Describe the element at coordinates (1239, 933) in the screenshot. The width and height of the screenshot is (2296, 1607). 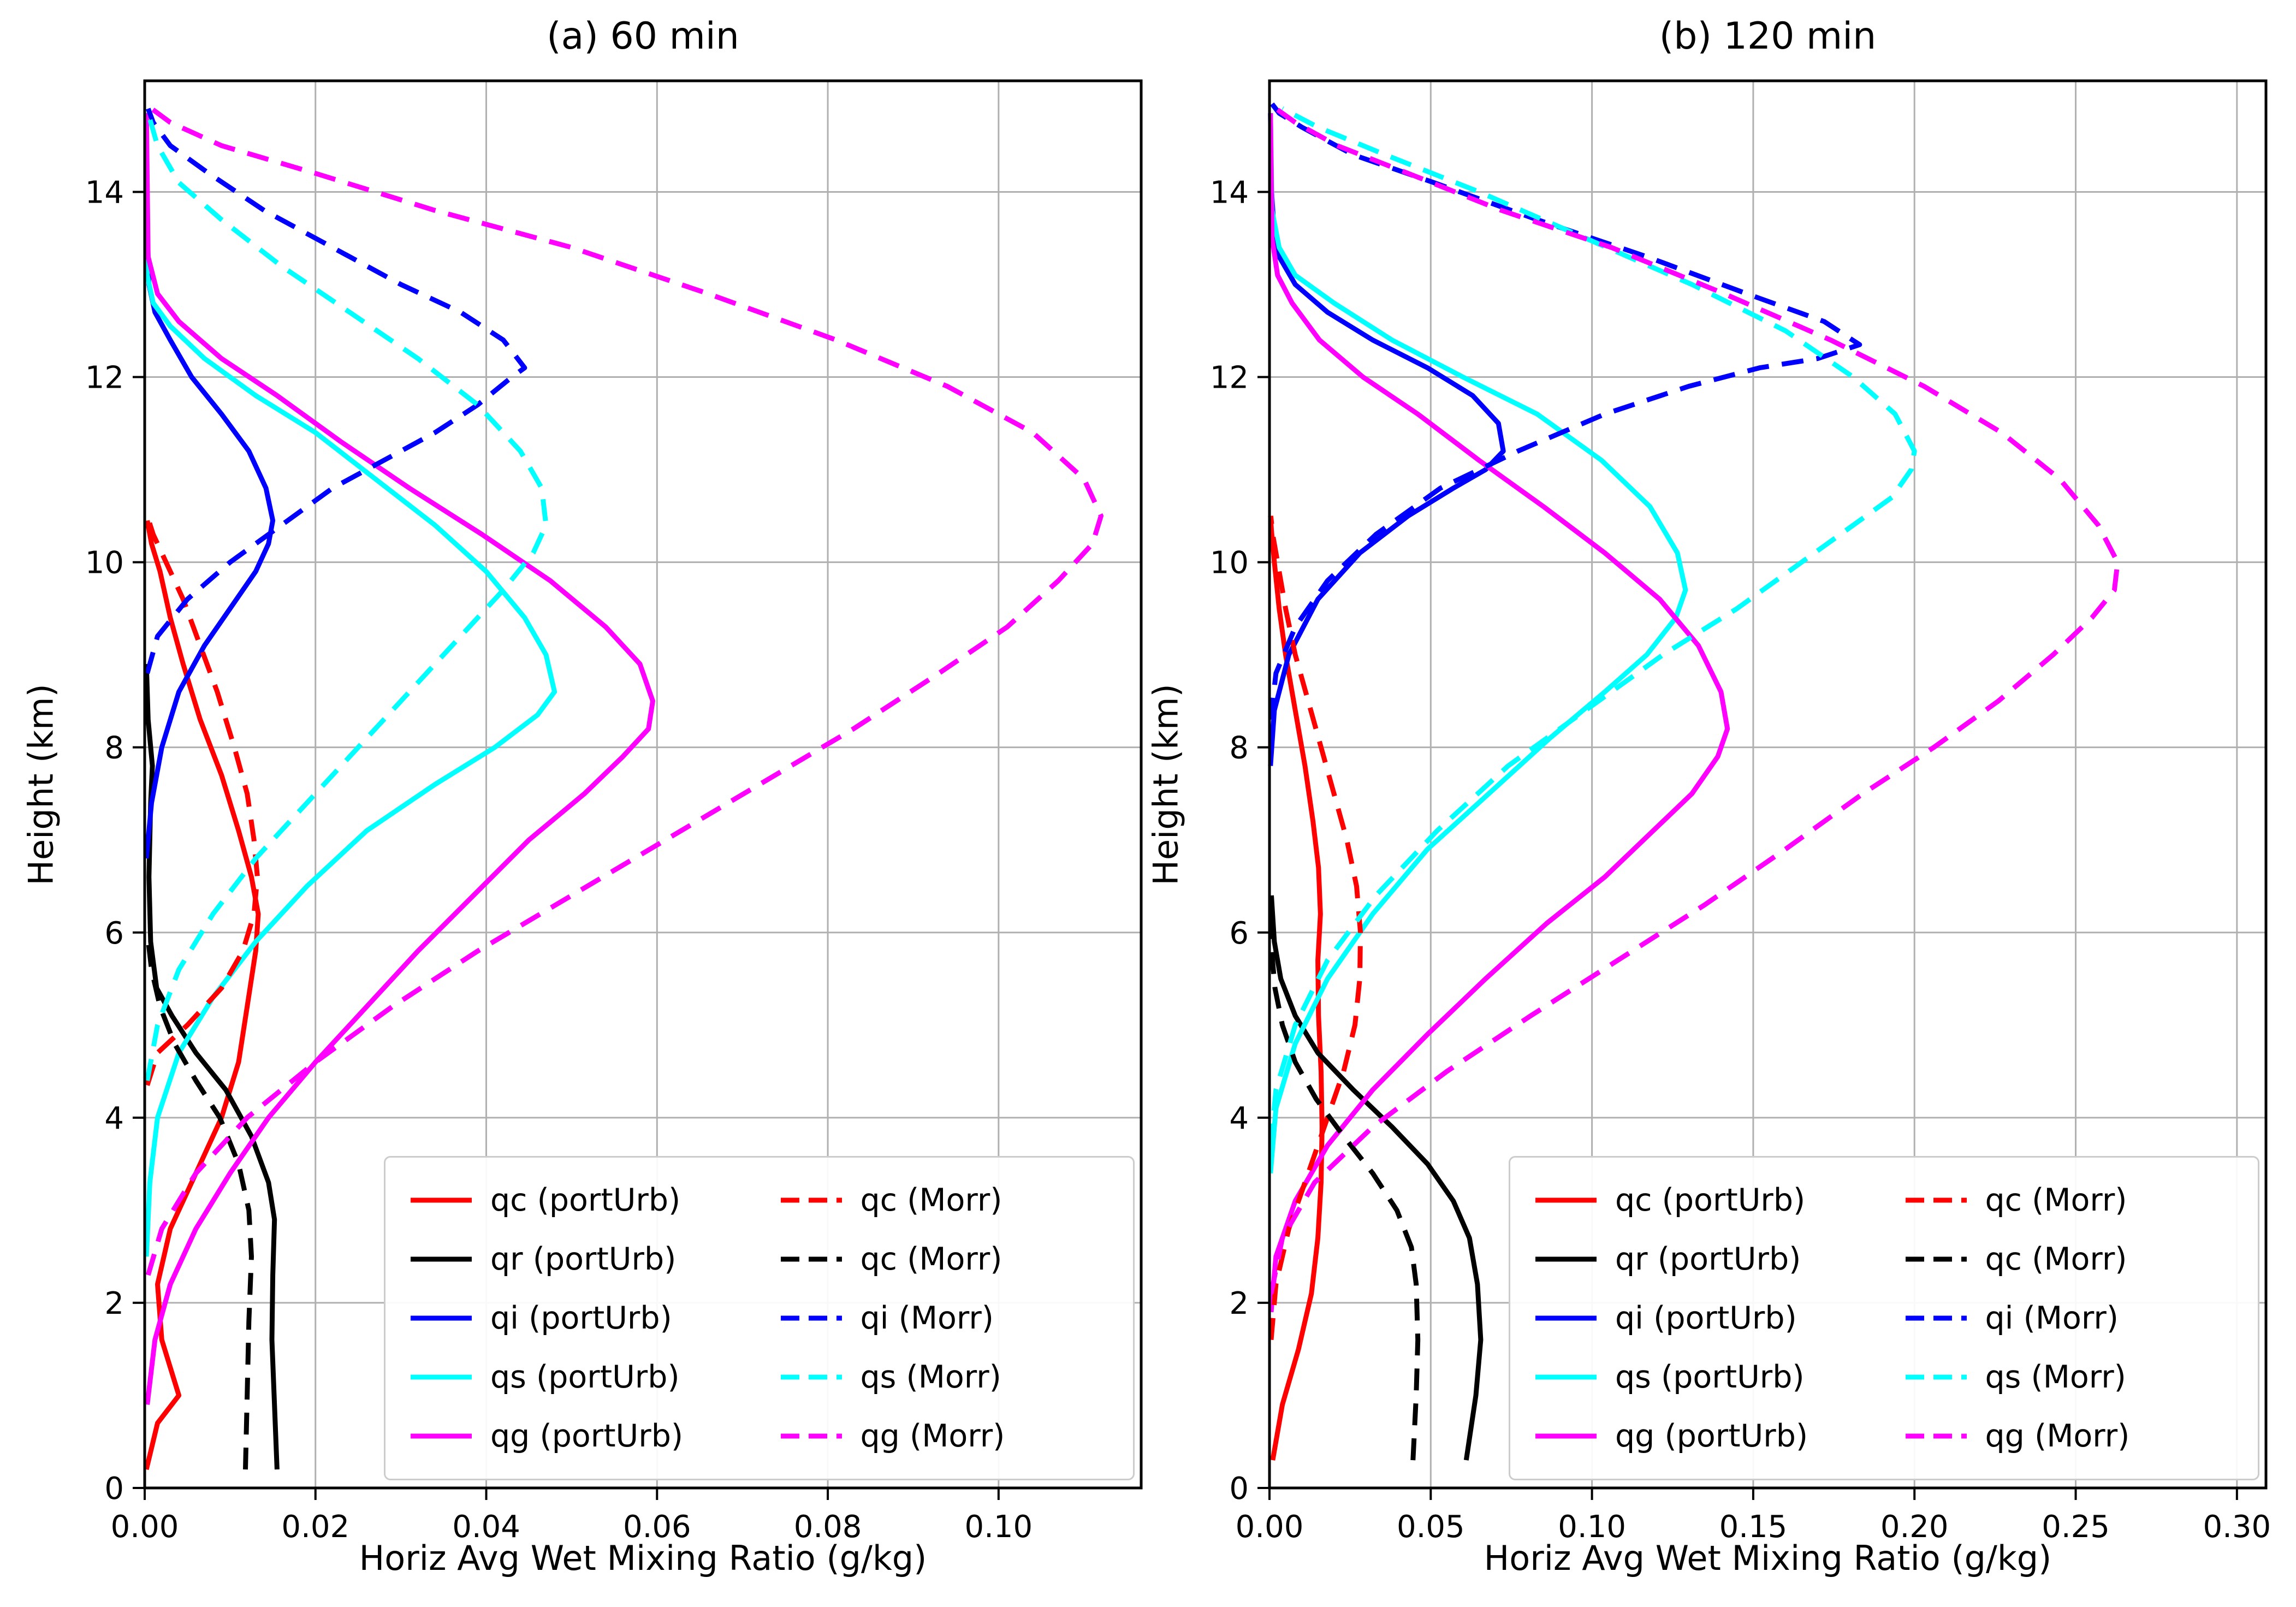
I see `y-tick-label: 6` at that location.